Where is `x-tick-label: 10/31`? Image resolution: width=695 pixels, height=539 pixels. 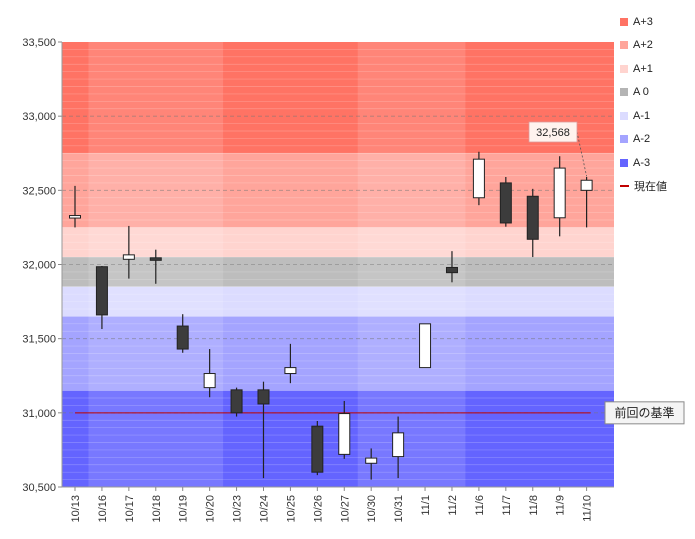 x-tick-label: 10/31 is located at coordinates (399, 509).